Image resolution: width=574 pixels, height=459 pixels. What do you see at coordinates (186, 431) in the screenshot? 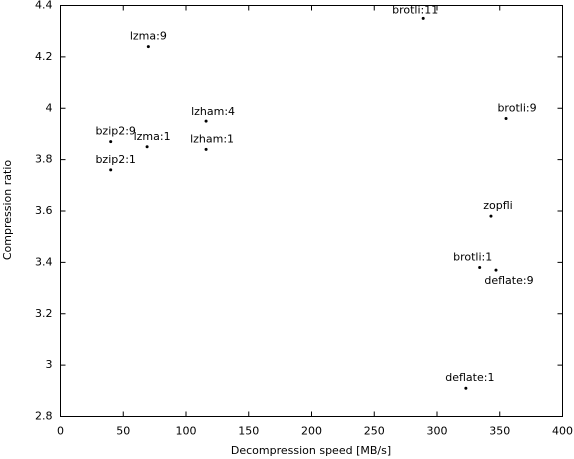
I see `x-tick-label: 100` at bounding box center [186, 431].